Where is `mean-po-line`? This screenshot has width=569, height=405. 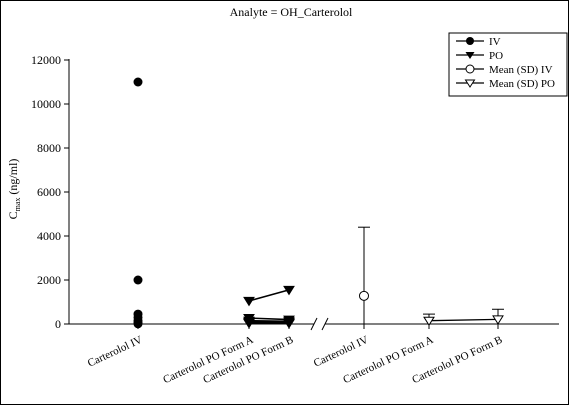 mean-po-line is located at coordinates (463, 320).